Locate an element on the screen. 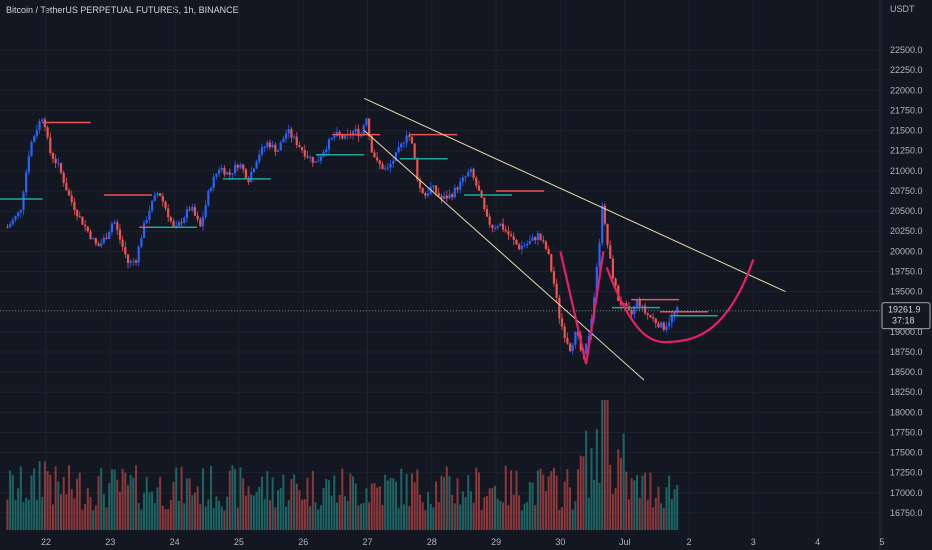 This screenshot has height=550, width=932. time-tick-label: 22 is located at coordinates (46, 542).